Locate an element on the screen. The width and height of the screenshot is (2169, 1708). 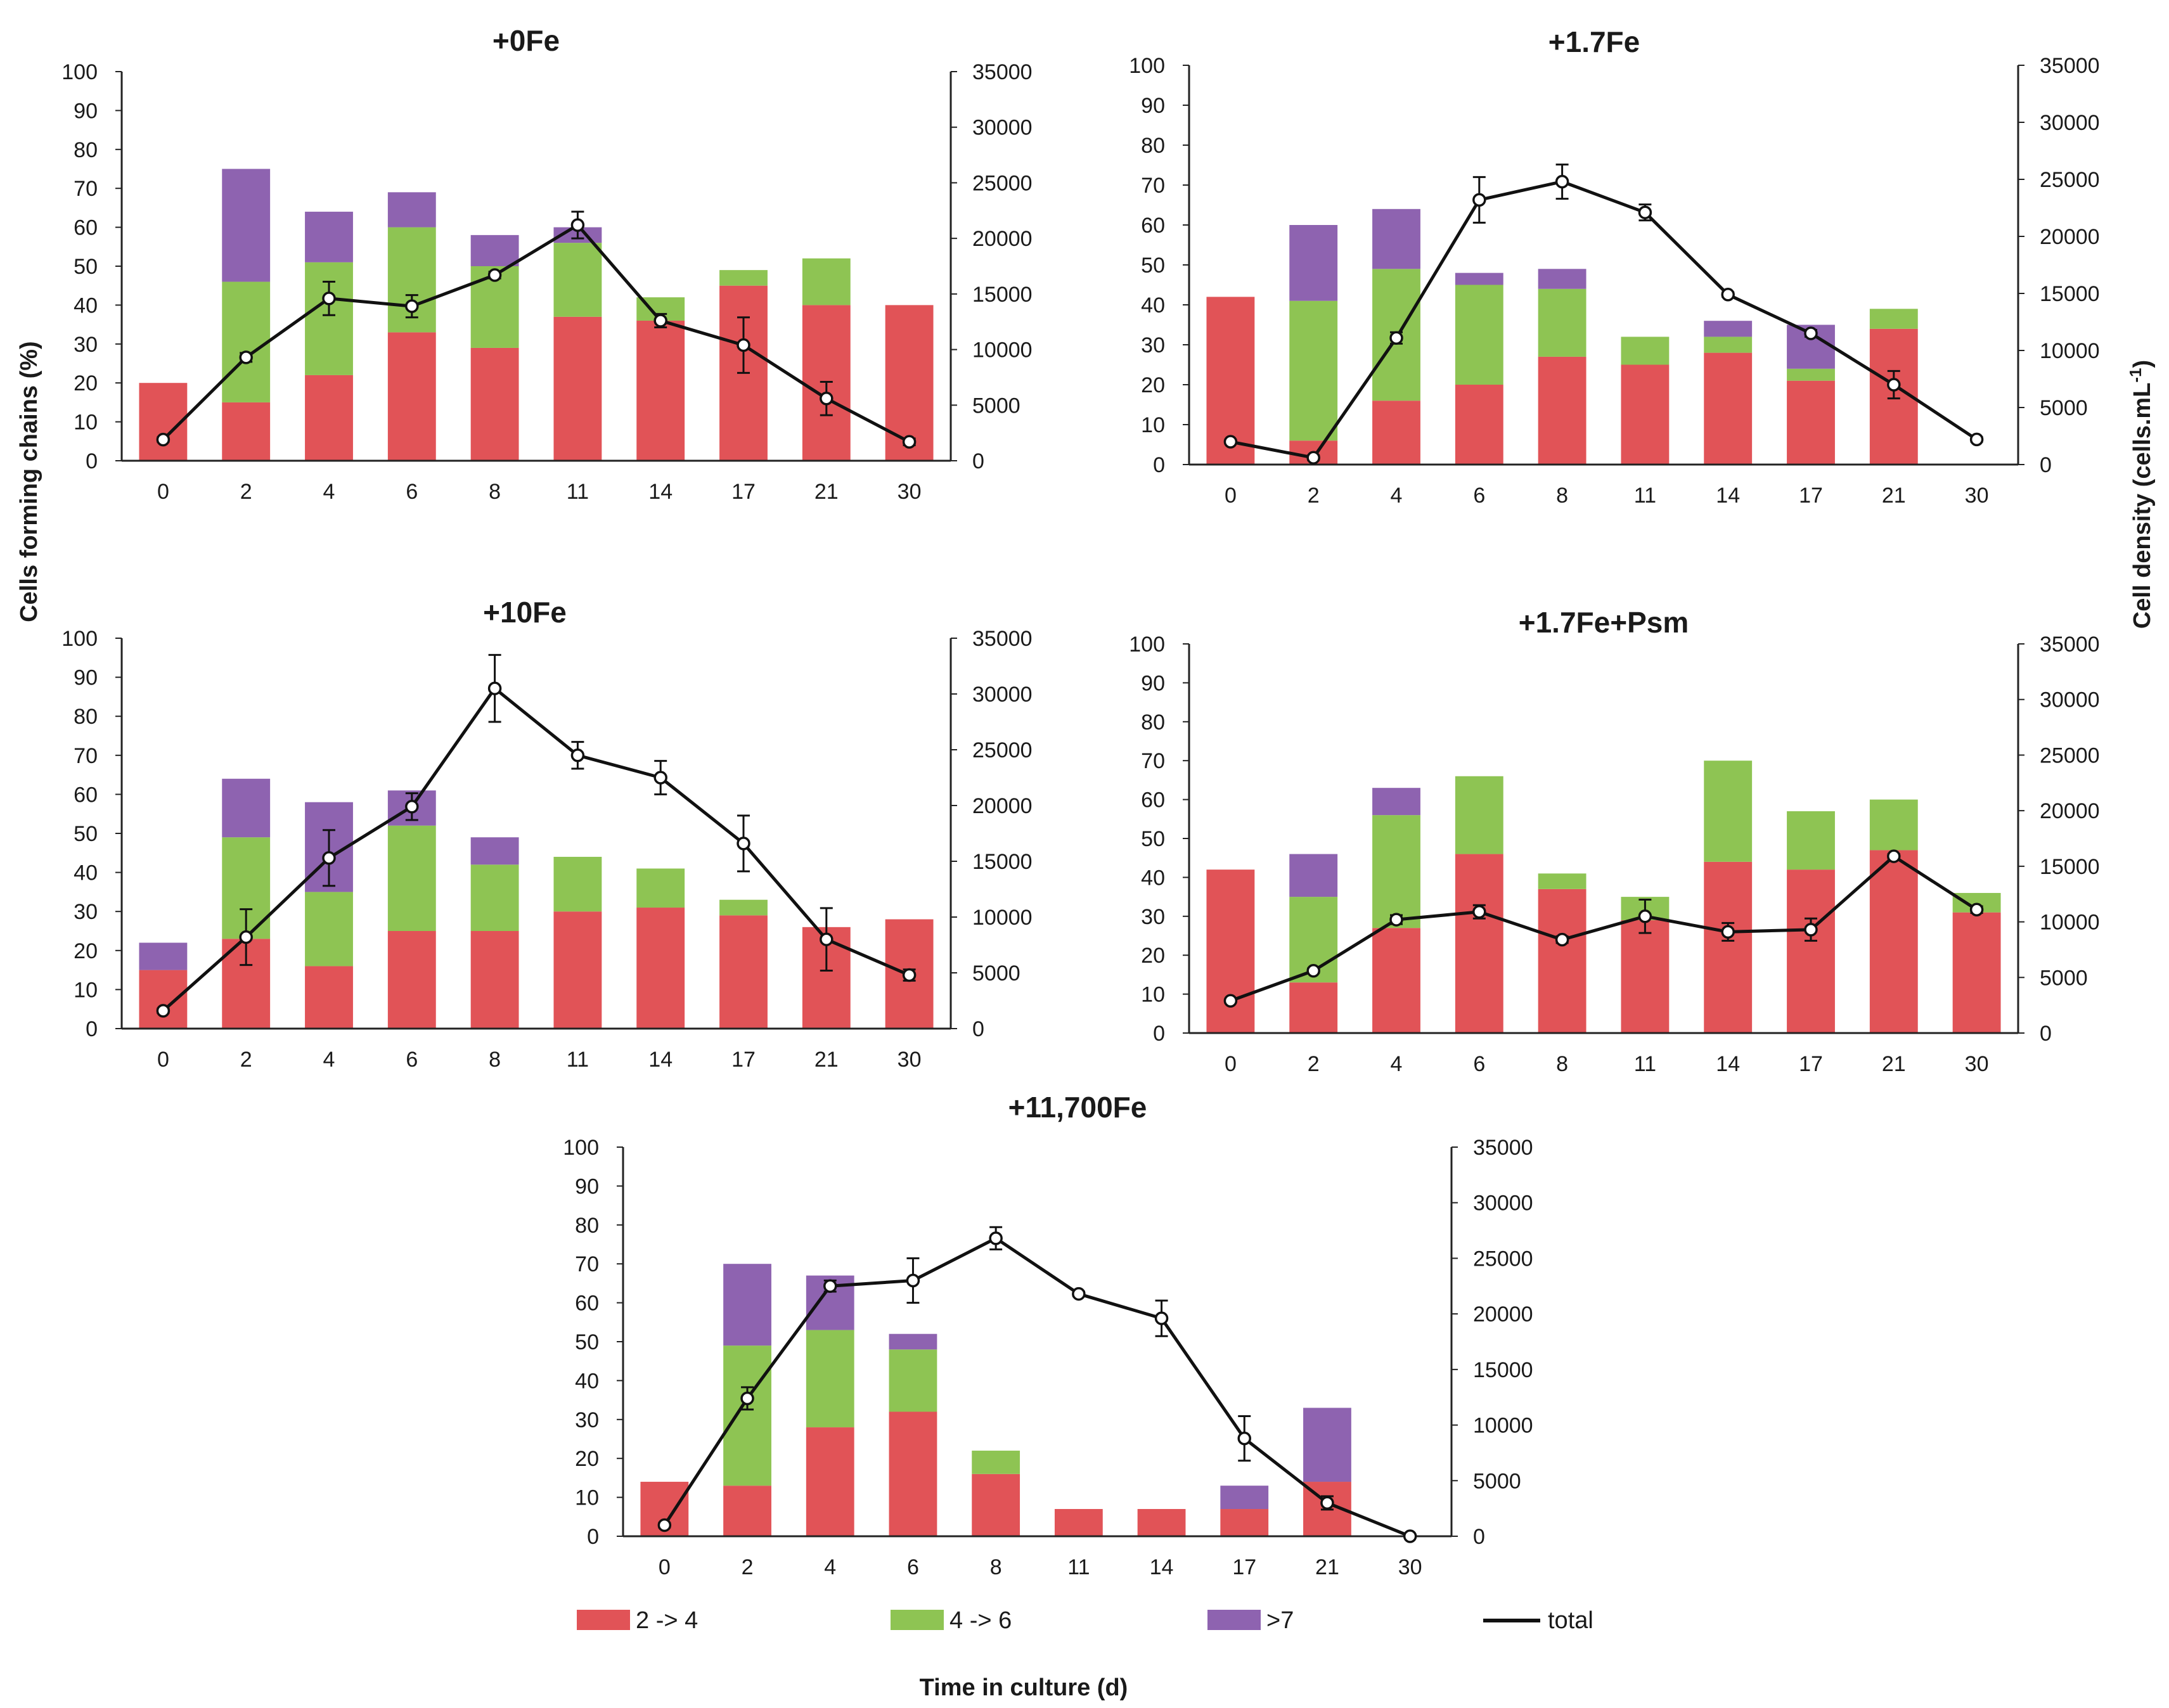
x-tick-label: 11 is located at coordinates (1078, 1567).